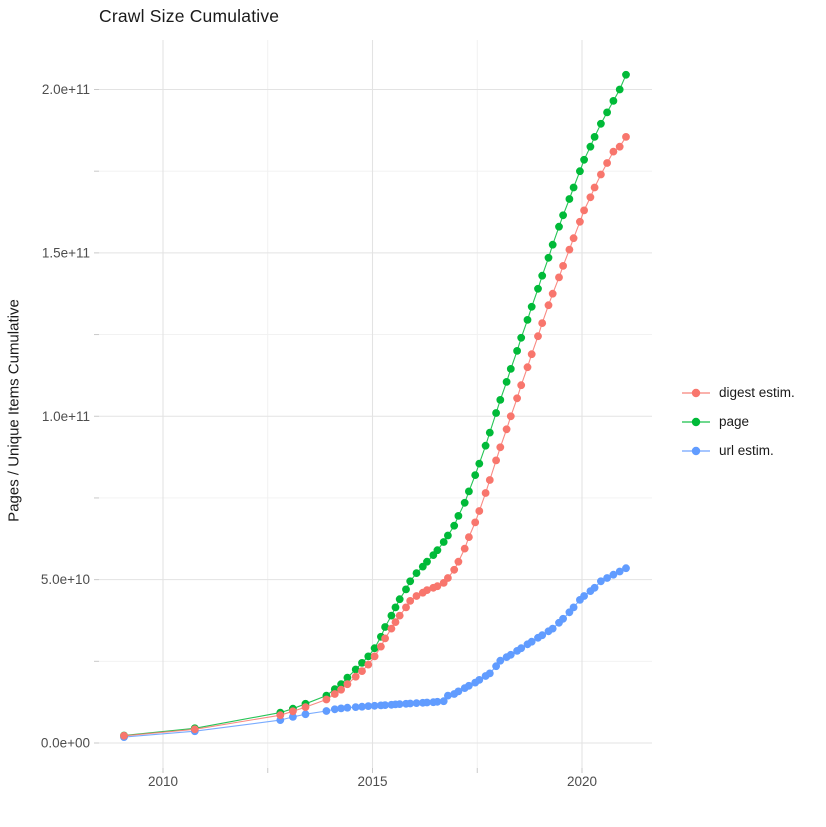  Describe the element at coordinates (65, 579) in the screenshot. I see `y-tick-label: 5.0e+10` at that location.